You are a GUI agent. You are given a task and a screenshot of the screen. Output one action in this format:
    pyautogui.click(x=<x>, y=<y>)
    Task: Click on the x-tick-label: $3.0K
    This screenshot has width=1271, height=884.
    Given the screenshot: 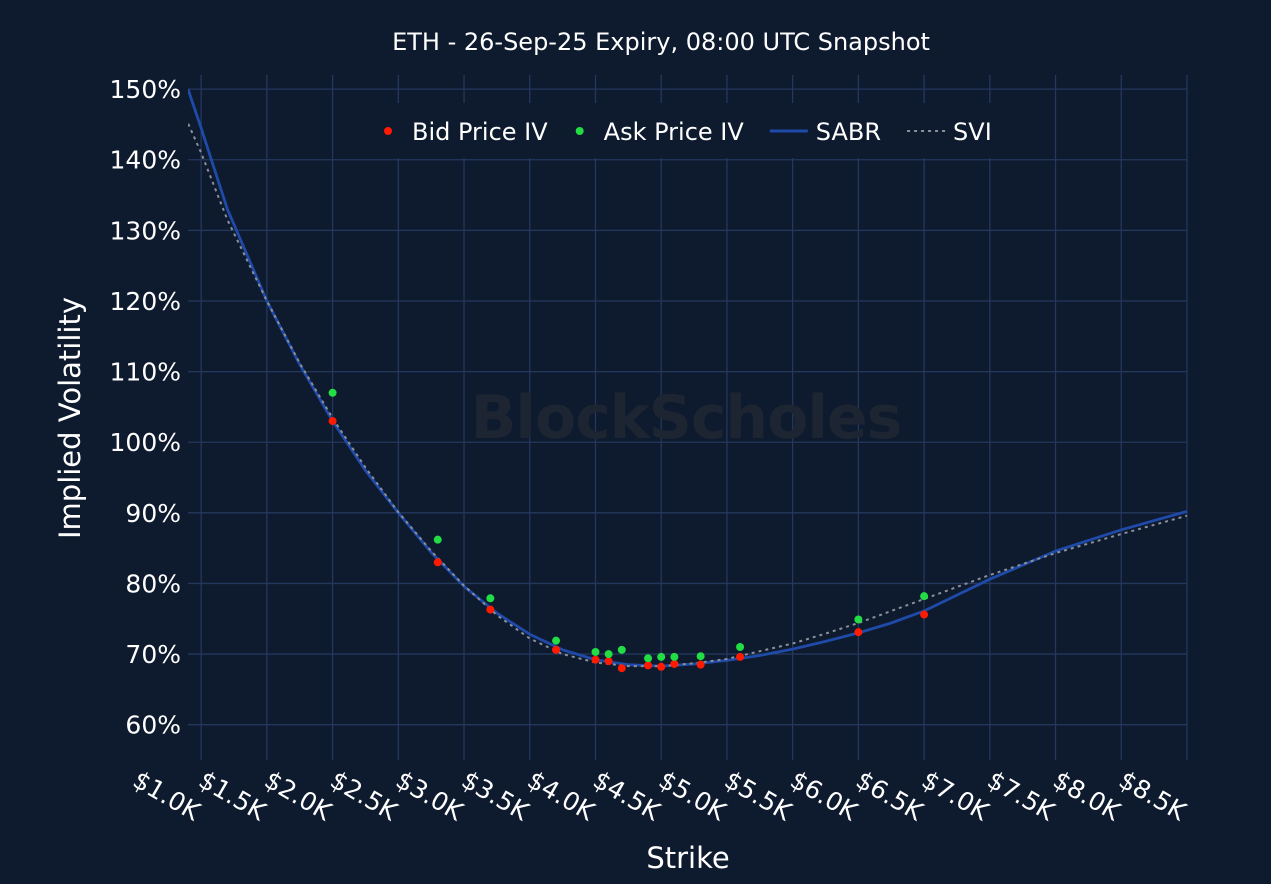 What is the action you would take?
    pyautogui.click(x=429, y=795)
    